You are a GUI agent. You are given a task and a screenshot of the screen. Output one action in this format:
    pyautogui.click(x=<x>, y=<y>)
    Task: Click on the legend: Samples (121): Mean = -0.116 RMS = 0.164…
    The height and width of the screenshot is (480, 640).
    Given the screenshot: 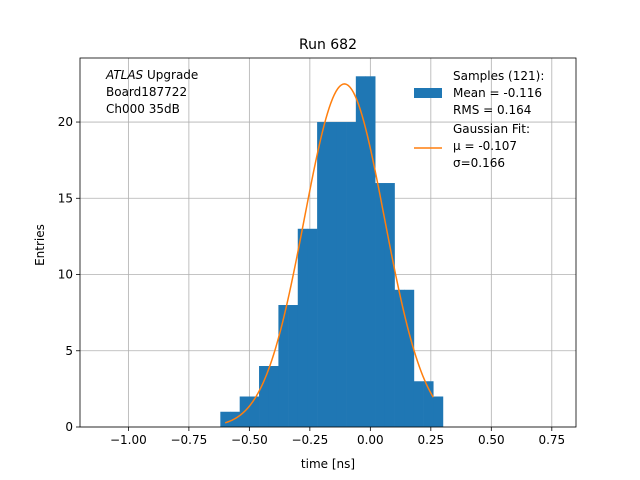 What is the action you would take?
    pyautogui.click(x=479, y=119)
    